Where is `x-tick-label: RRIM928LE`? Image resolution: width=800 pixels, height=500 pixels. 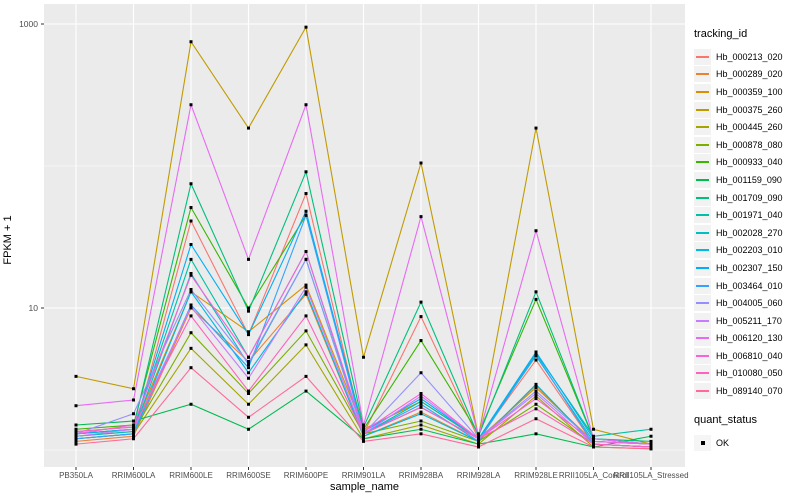
x-tick-label: RRIM928LE is located at coordinates (536, 475).